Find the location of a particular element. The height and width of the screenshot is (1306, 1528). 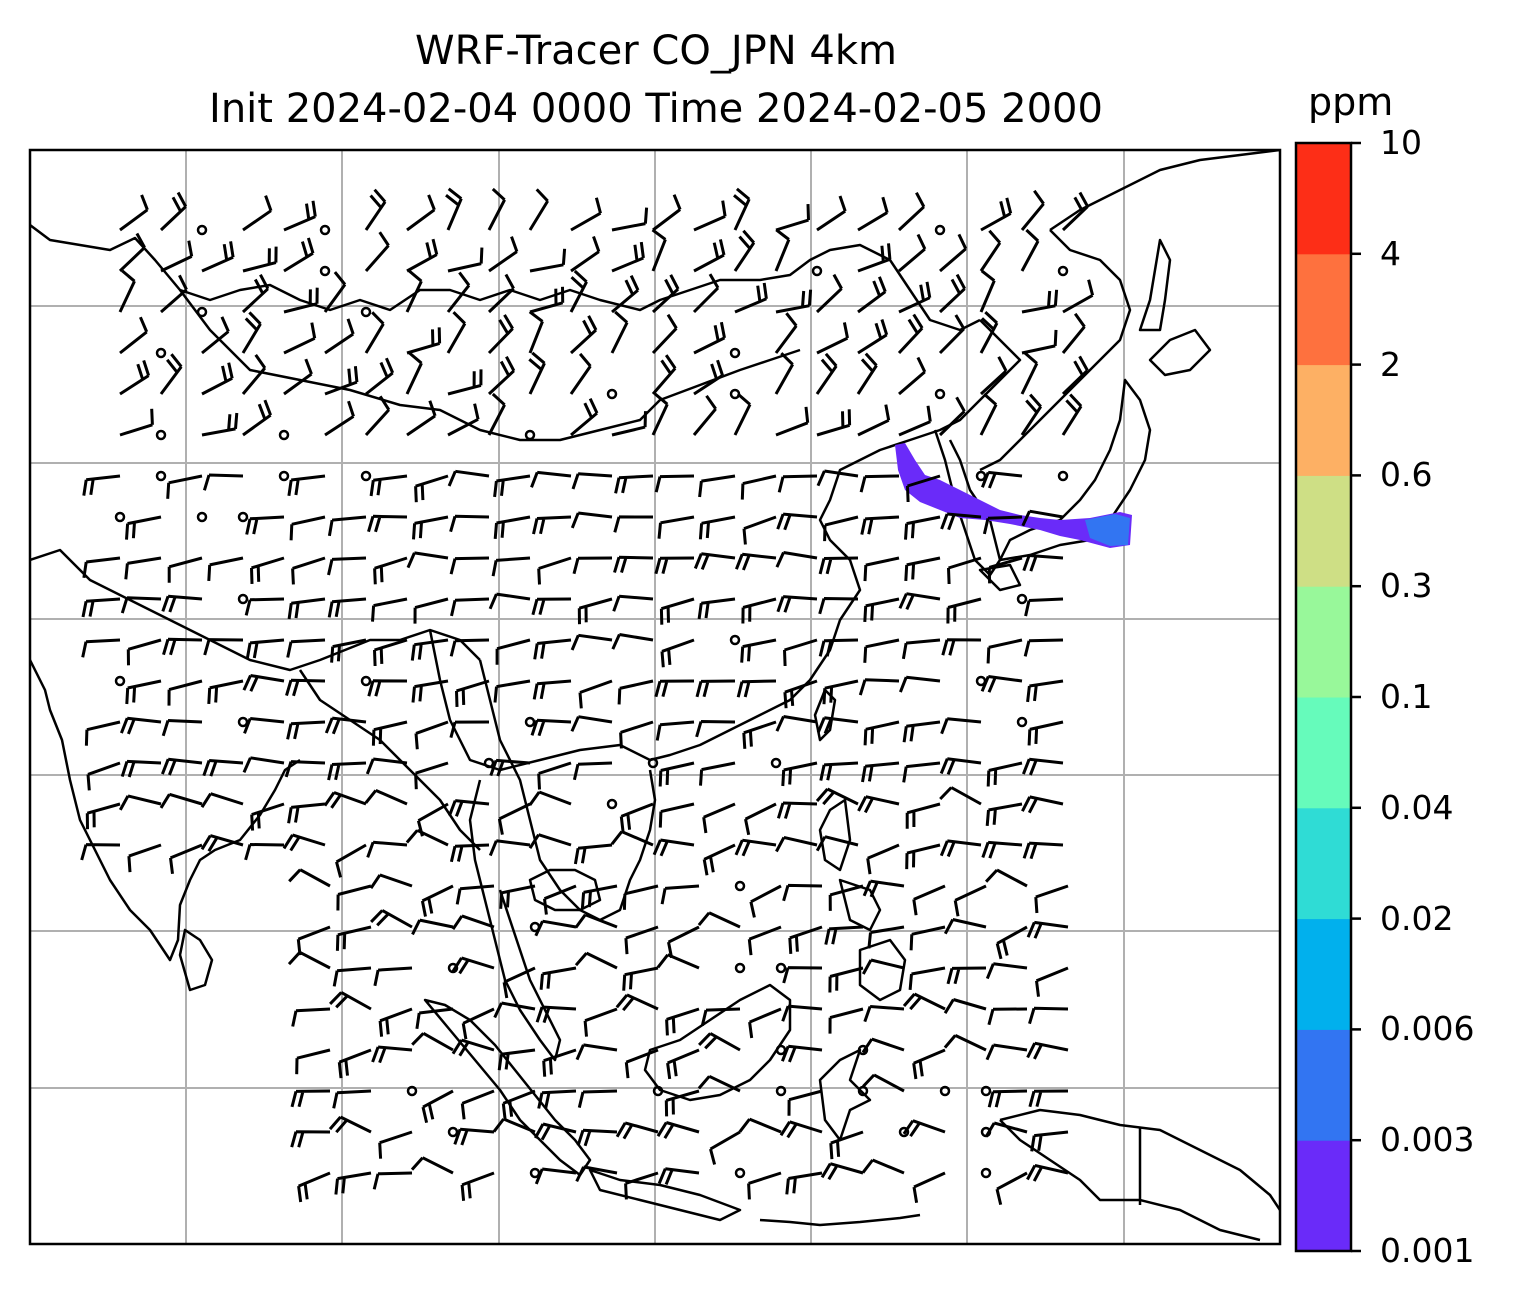

colorbar-unit-label: ppm is located at coordinates (1351, 102).